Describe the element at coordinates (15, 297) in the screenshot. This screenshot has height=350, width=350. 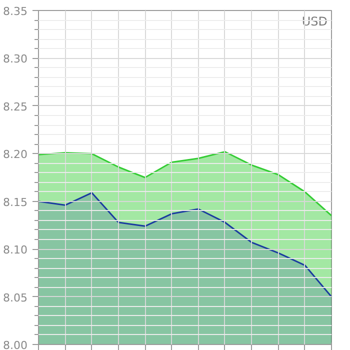
I see `y-tick-label: 8.05` at that location.